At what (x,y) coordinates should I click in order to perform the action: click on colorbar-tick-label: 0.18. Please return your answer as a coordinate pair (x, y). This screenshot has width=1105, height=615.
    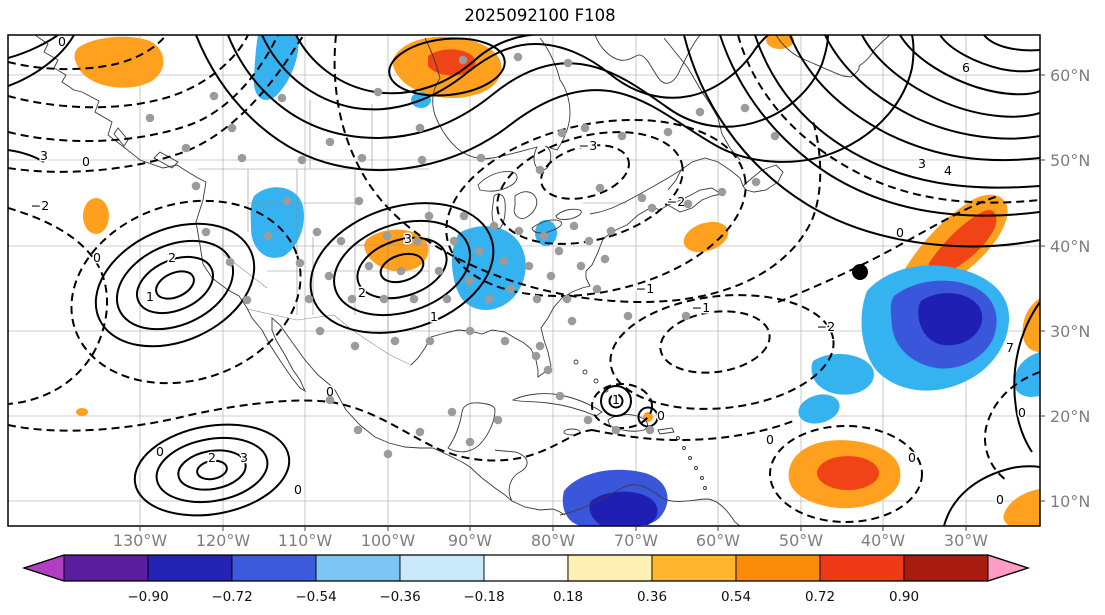
    Looking at the image, I should click on (568, 597).